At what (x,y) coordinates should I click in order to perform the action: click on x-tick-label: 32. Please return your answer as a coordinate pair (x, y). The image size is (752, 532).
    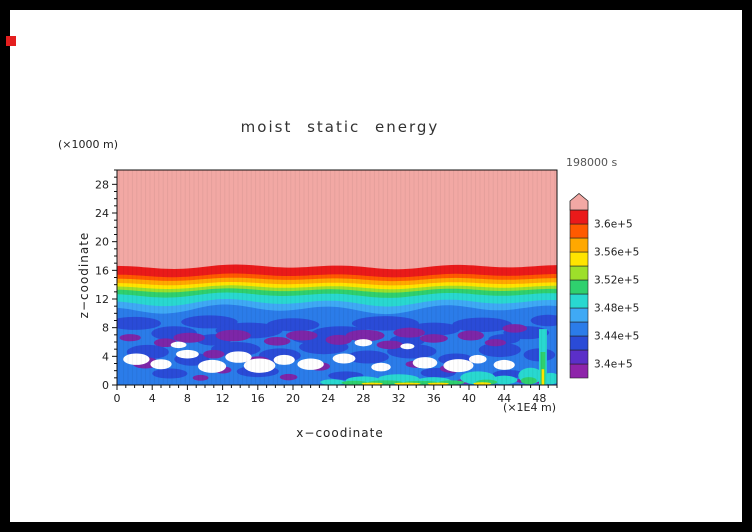
    Looking at the image, I should click on (399, 398).